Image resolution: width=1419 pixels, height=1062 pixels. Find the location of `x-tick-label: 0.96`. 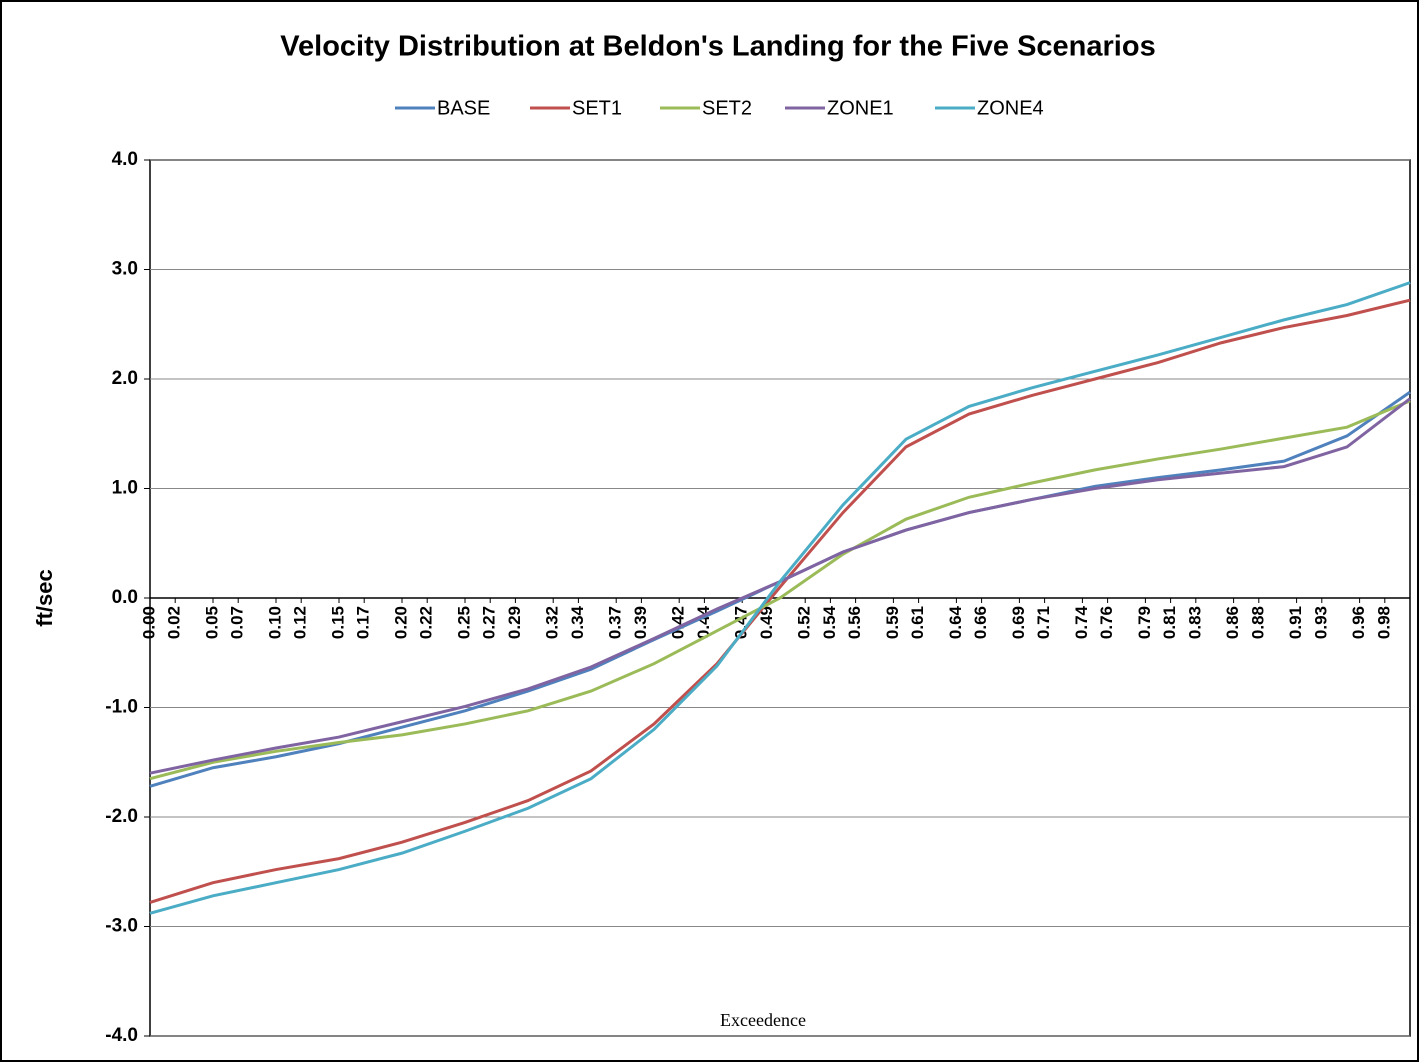

x-tick-label: 0.96 is located at coordinates (1358, 622).